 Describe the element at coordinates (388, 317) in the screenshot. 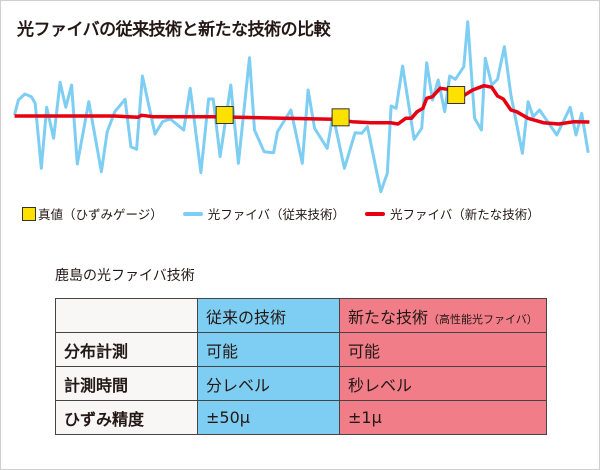

I see `header-new-label: 新たな技術` at that location.